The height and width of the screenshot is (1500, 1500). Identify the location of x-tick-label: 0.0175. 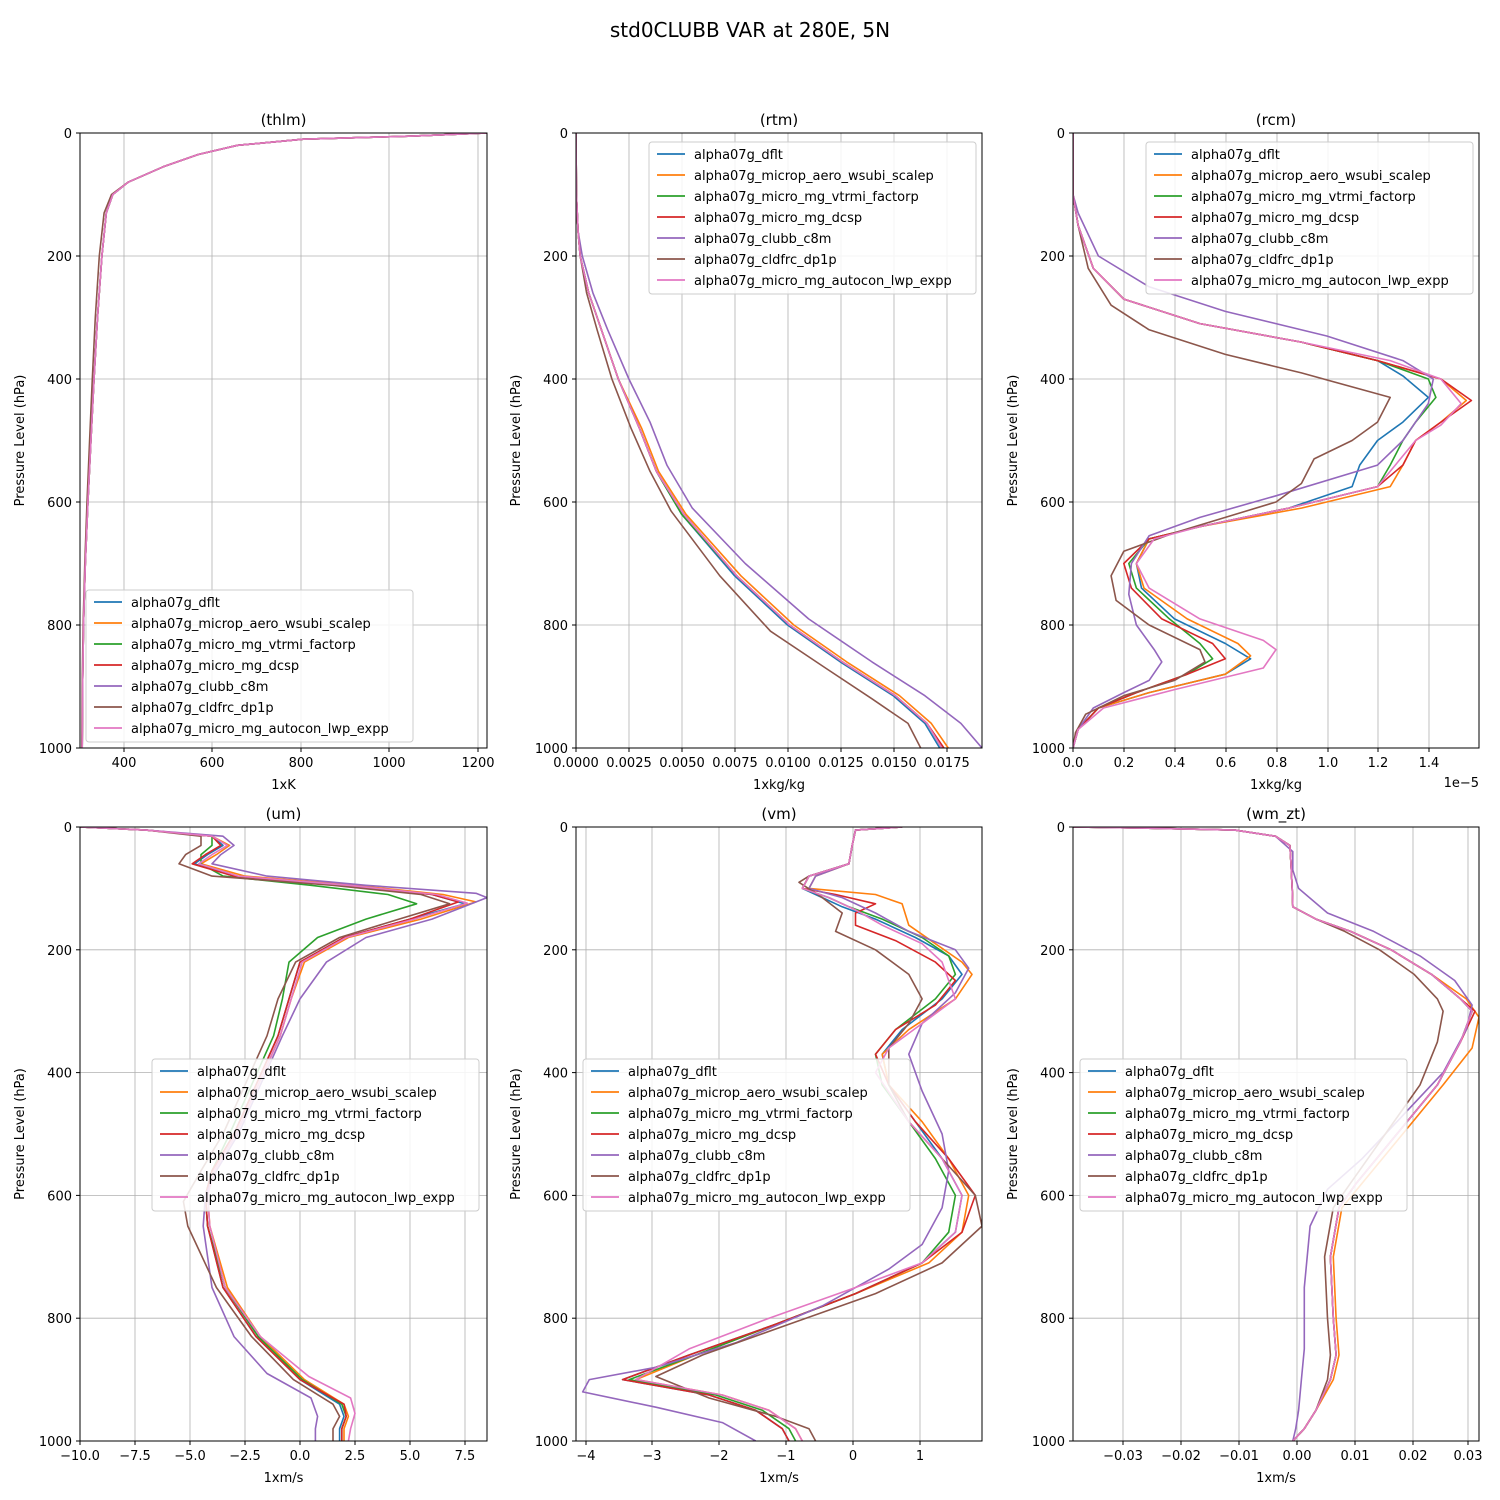
(947, 763).